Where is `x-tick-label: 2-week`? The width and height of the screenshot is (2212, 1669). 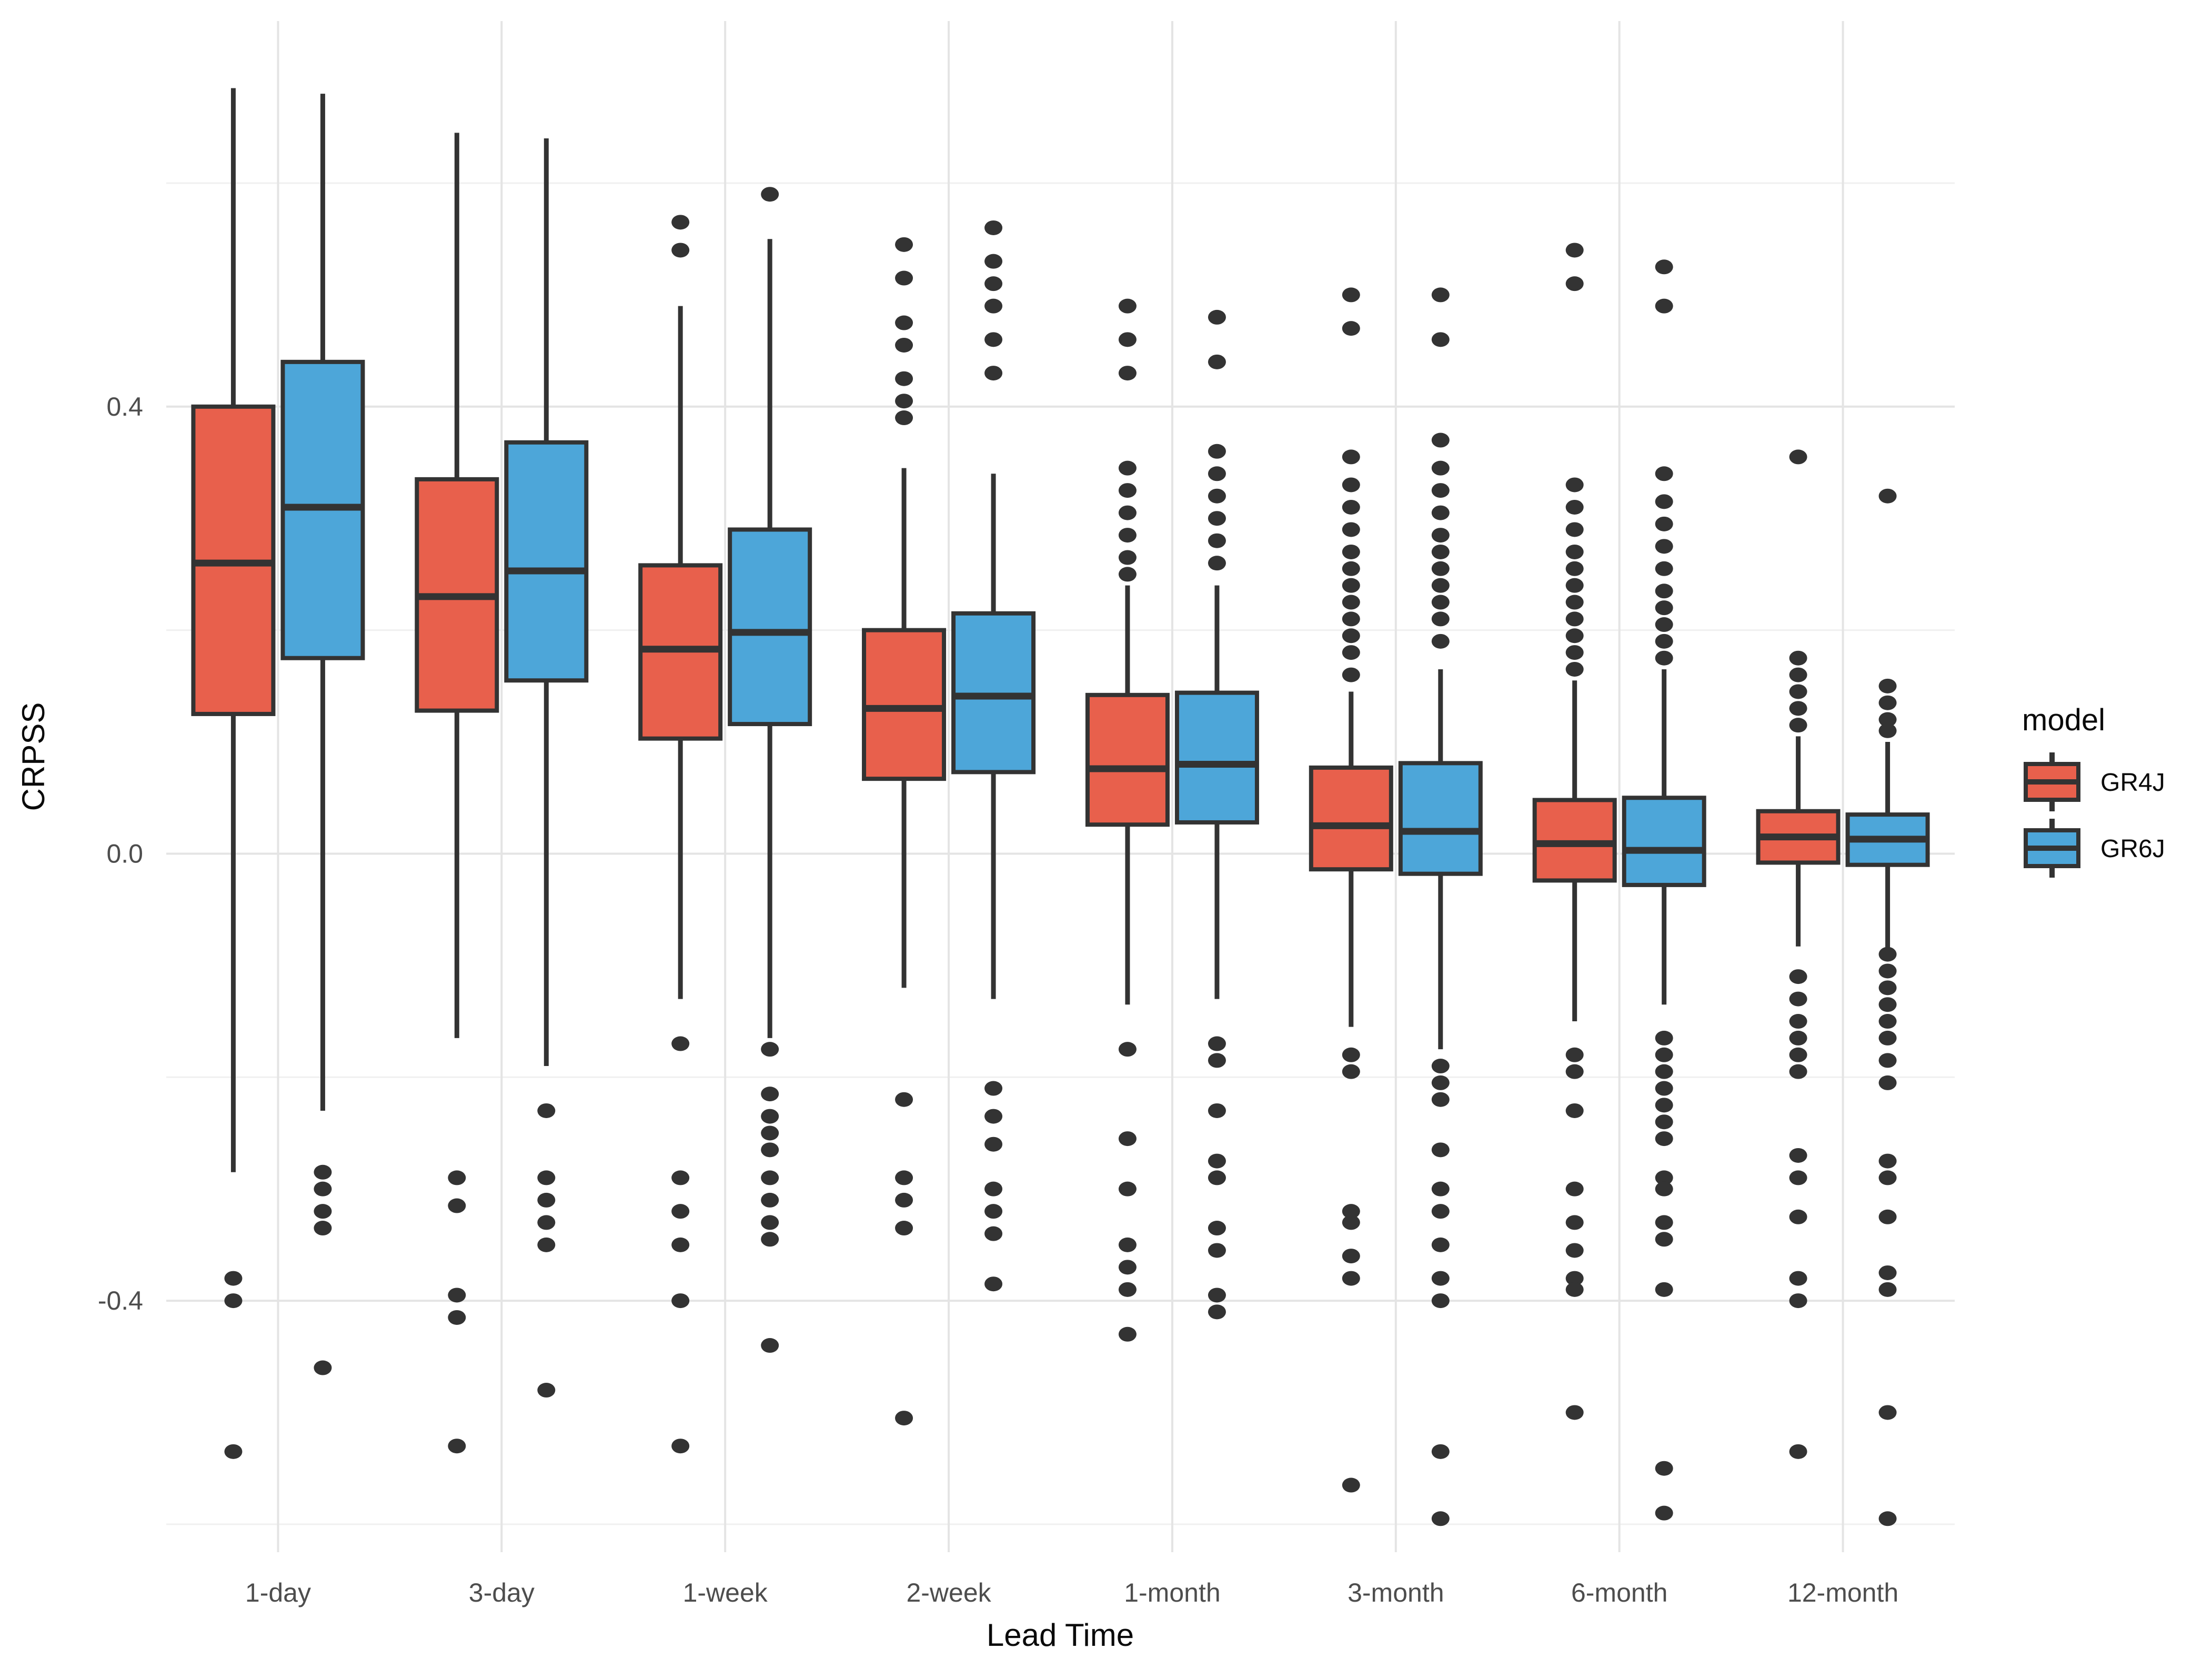
x-tick-label: 2-week is located at coordinates (948, 1592).